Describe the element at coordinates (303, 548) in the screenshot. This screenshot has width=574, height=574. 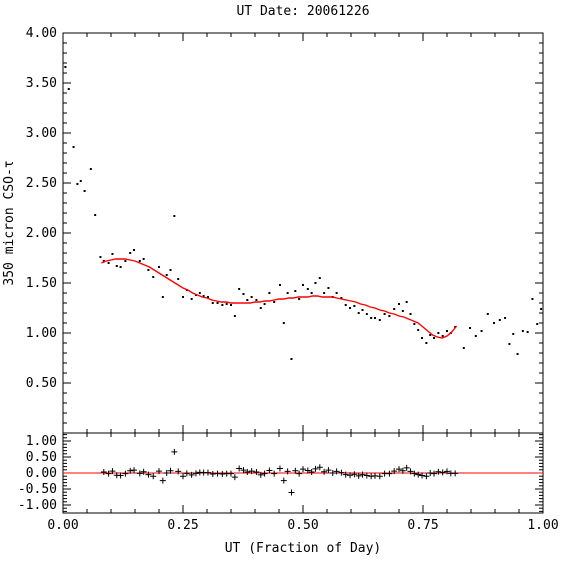
I see `x-axis-label: UT (Fraction of Day)` at that location.